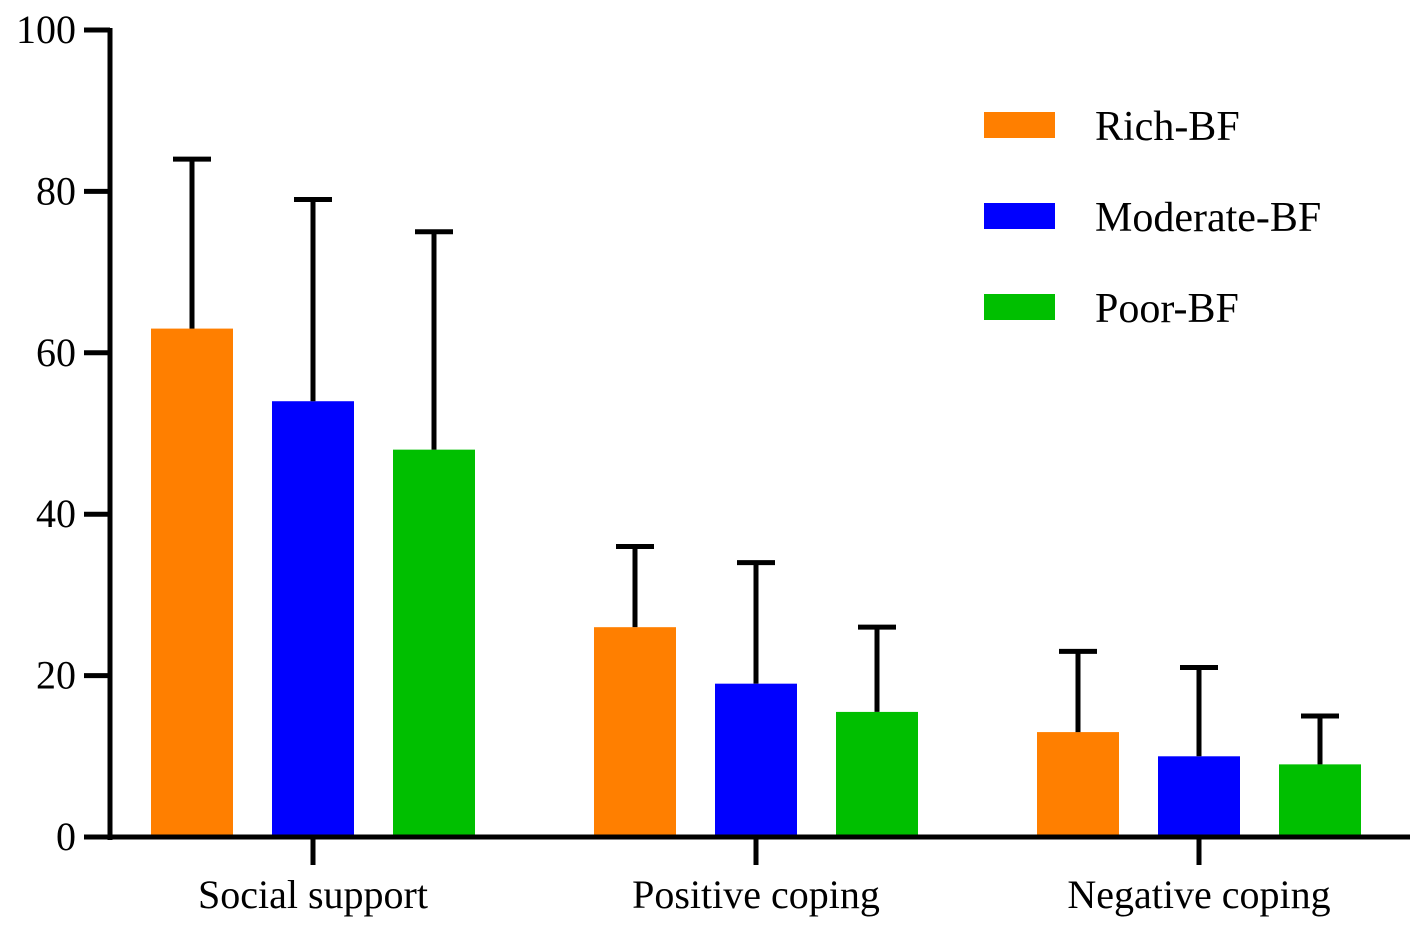  What do you see at coordinates (56, 513) in the screenshot?
I see `y-tick-label-40: 40` at bounding box center [56, 513].